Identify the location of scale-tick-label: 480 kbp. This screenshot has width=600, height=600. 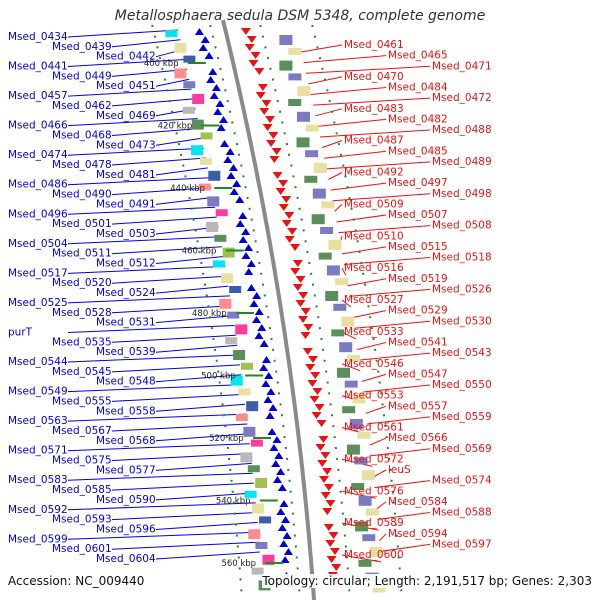
(209, 314).